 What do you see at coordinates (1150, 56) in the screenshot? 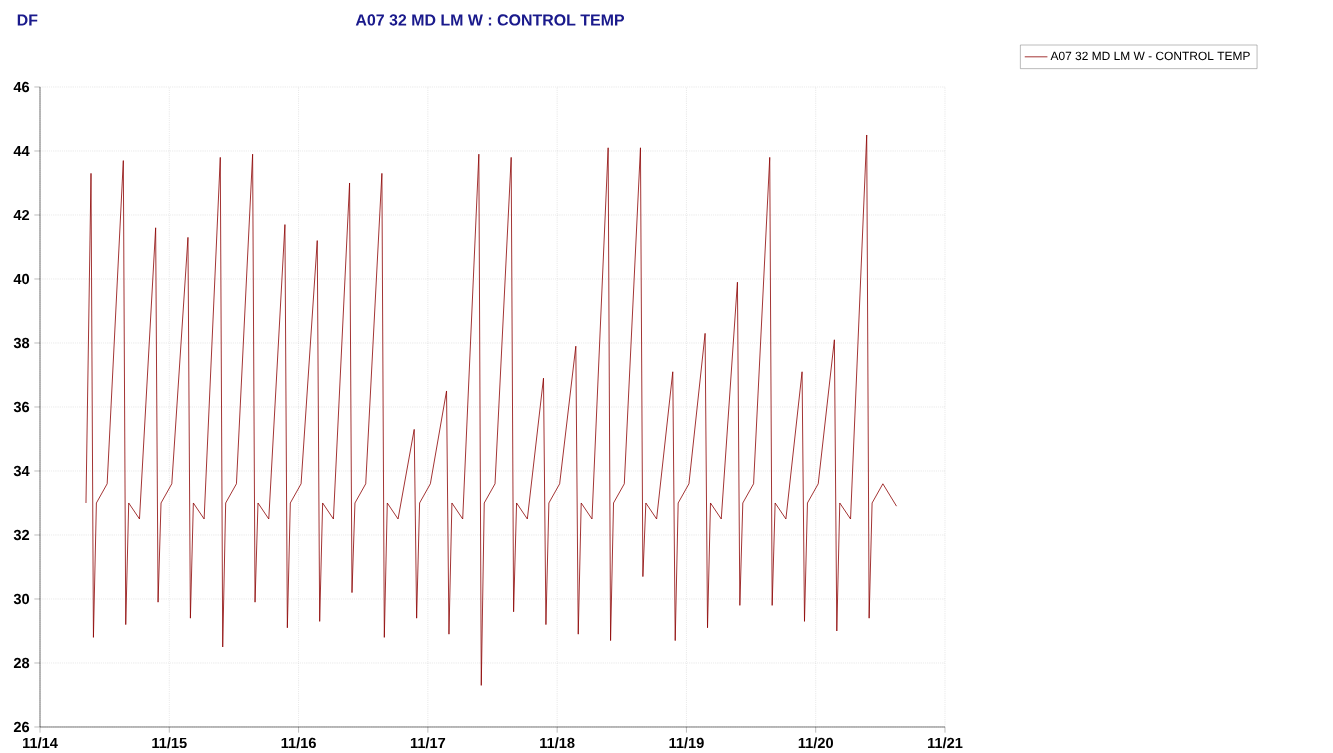
I see `legend-label: A07 32 MD LM W - CONTROL TEMP` at bounding box center [1150, 56].